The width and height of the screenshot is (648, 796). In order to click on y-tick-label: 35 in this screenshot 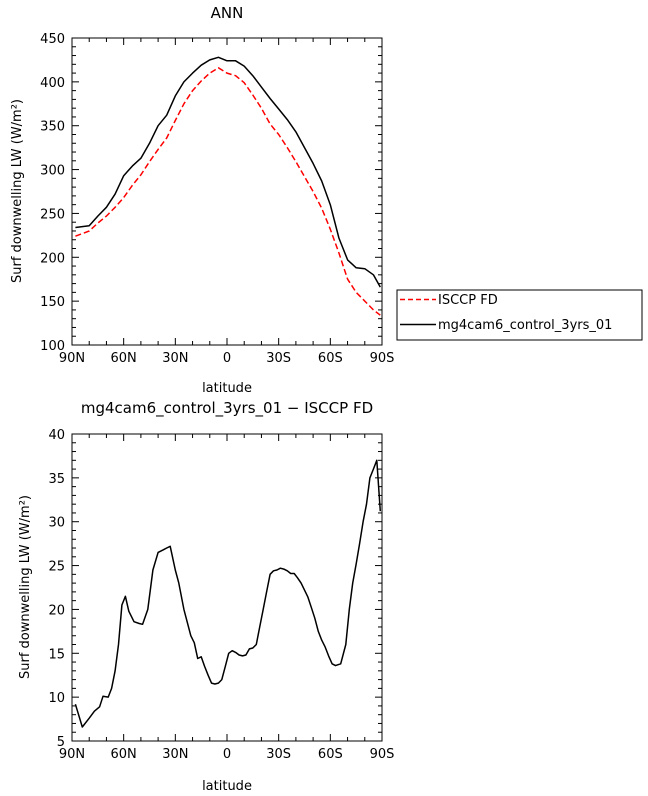, I will do `click(56, 479)`.